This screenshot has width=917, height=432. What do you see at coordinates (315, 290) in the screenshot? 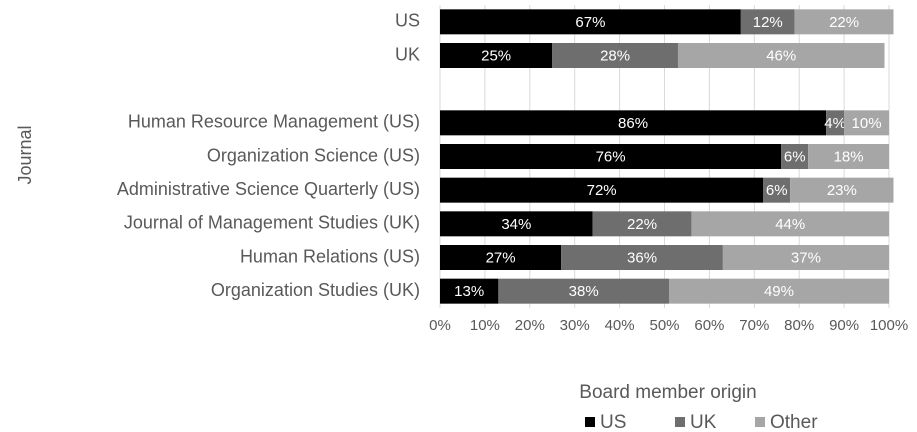
I see `y-tick-label: Organization Studies (UK)` at bounding box center [315, 290].